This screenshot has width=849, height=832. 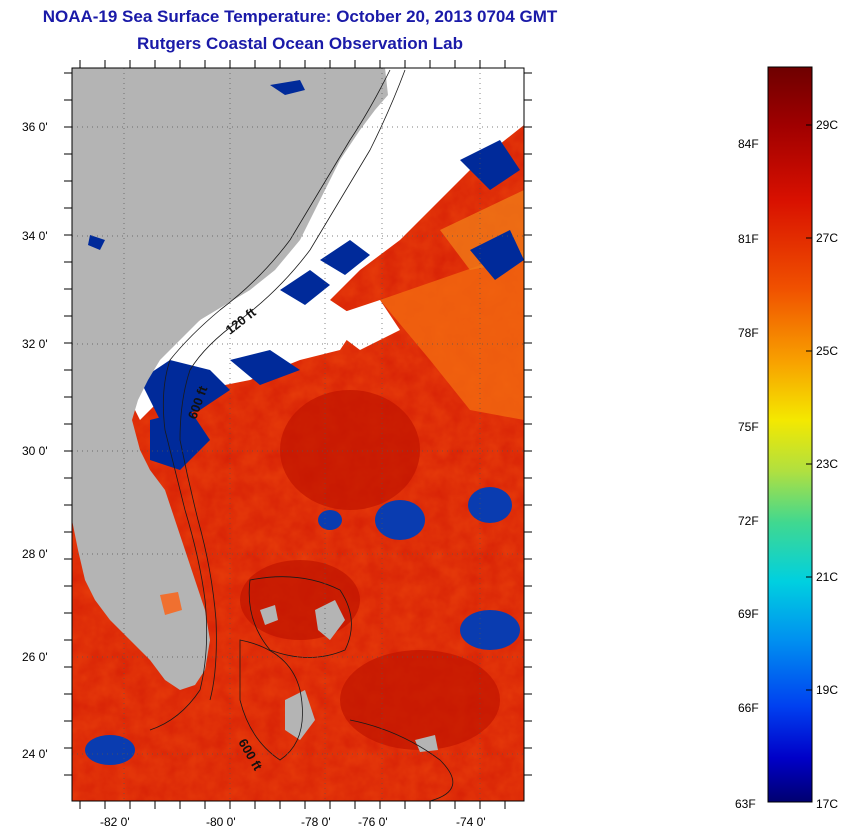 I want to click on lat-tick-label: 32 0', so click(x=35, y=344).